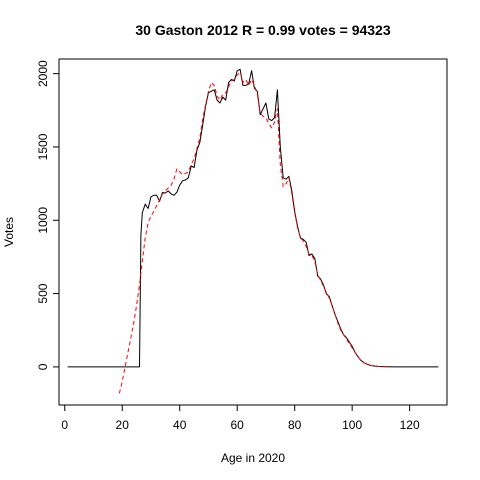 The width and height of the screenshot is (480, 480). What do you see at coordinates (64, 425) in the screenshot?
I see `x-tick-label: 0` at bounding box center [64, 425].